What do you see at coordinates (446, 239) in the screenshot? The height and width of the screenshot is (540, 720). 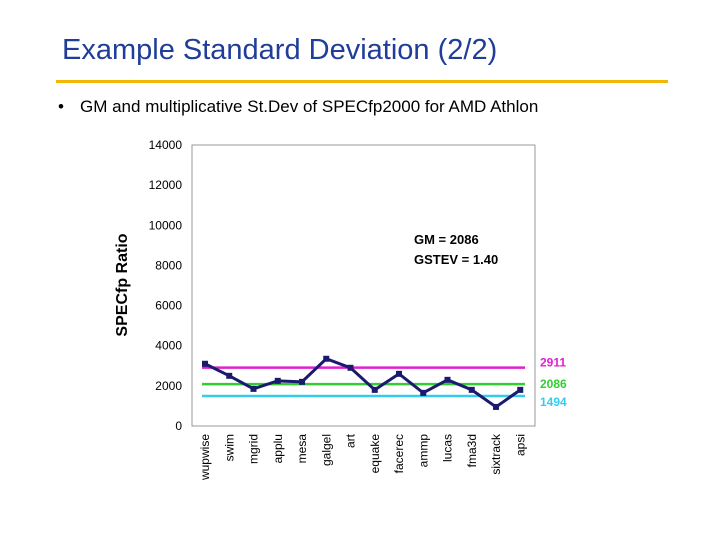 I see `chart-annotation: GM = 2086` at bounding box center [446, 239].